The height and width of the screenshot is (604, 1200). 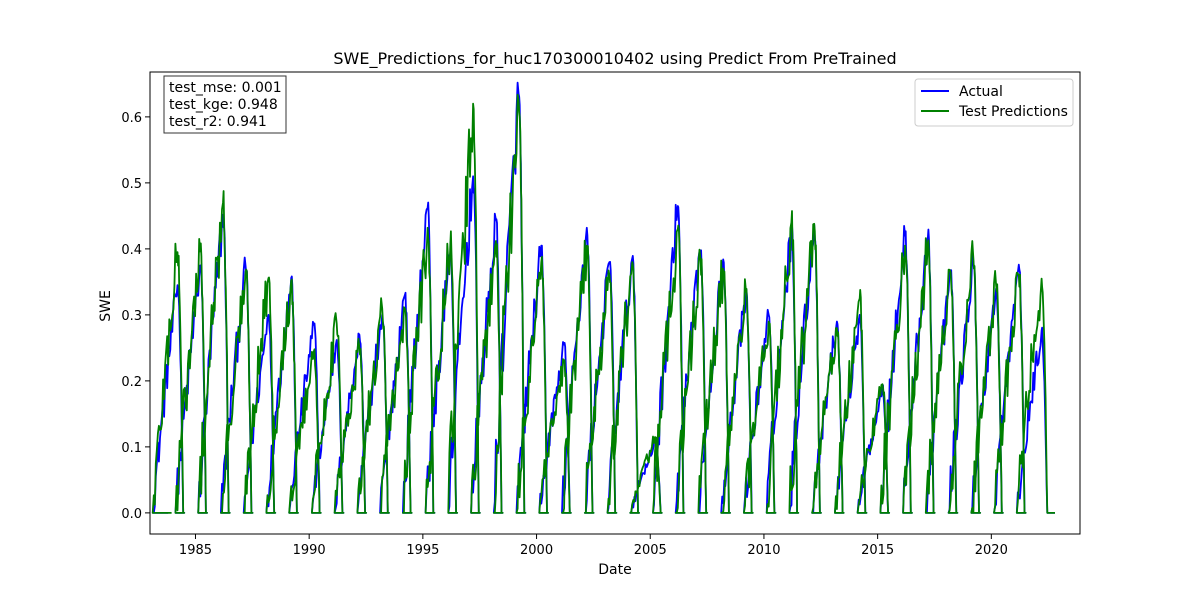 What do you see at coordinates (131, 514) in the screenshot?
I see `y-tick-label: 0.0` at bounding box center [131, 514].